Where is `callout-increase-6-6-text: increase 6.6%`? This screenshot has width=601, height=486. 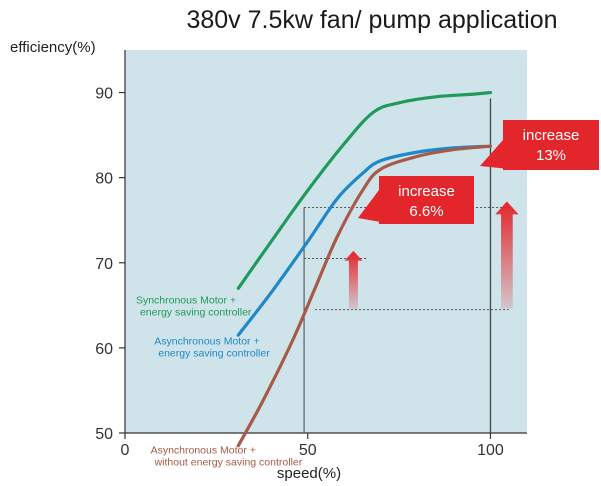
callout-increase-6-6-text: increase 6.6% is located at coordinates (426, 201).